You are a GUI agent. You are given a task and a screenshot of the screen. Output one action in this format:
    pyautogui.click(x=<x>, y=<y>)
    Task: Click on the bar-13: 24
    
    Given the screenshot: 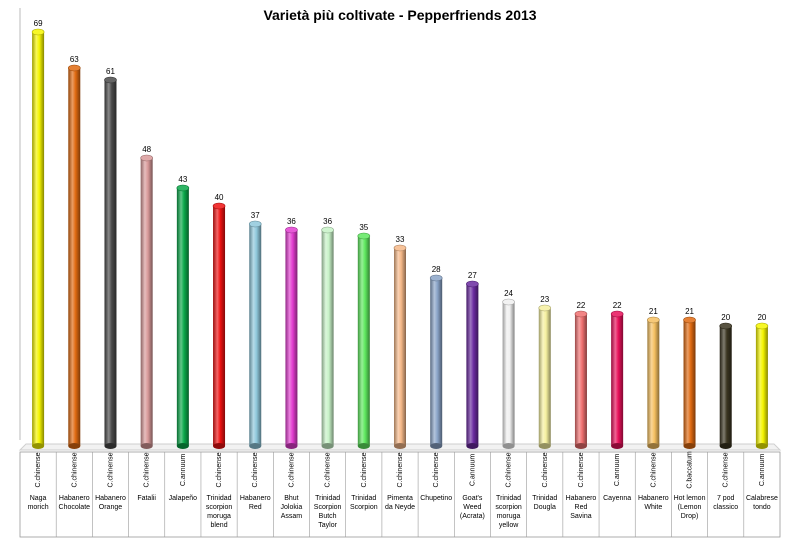 What is the action you would take?
    pyautogui.click(x=508, y=369)
    